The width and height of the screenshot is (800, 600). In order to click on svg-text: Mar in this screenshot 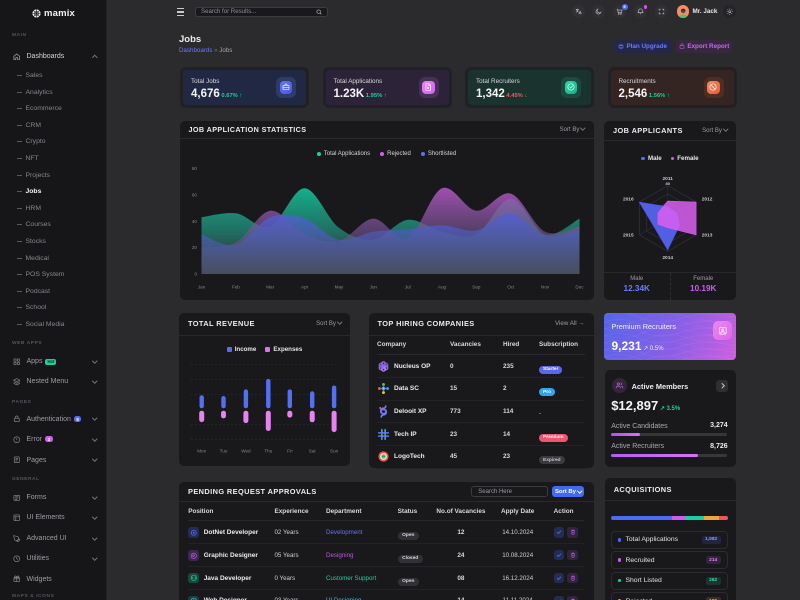, I will do `click(270, 287)`.